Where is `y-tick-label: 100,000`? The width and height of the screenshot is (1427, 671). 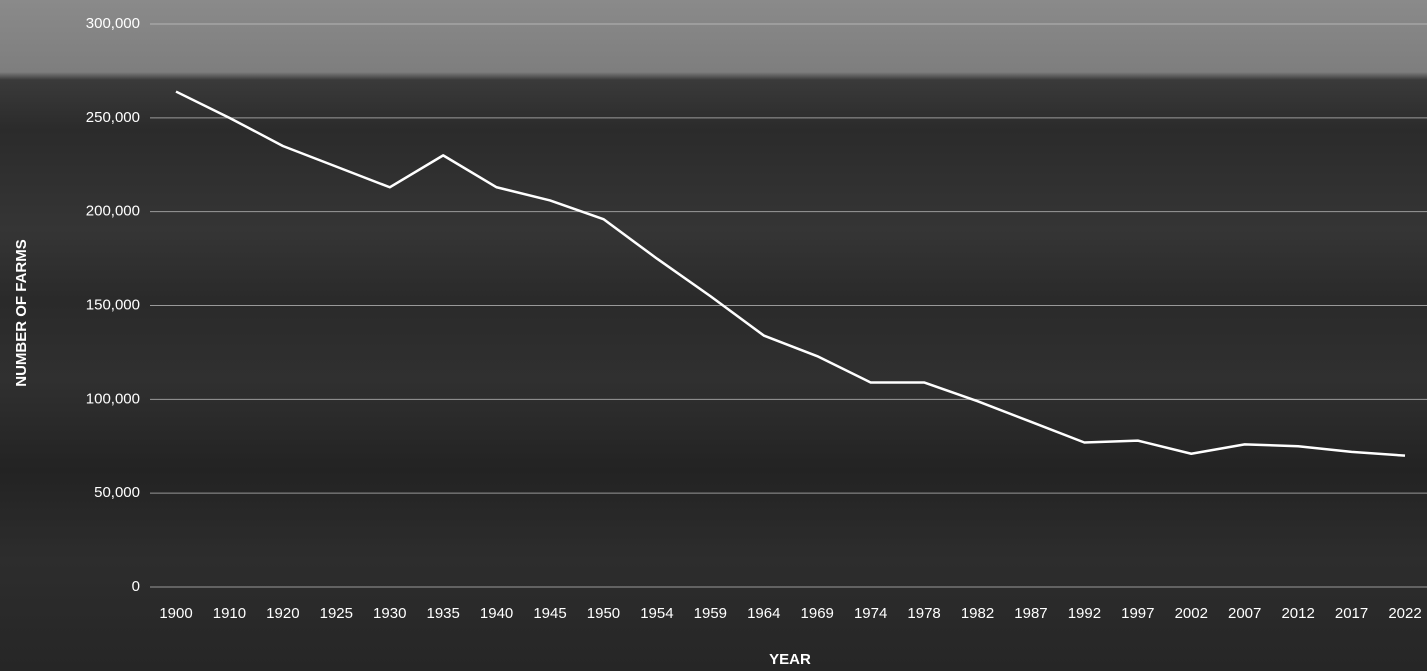
y-tick-label: 100,000 is located at coordinates (113, 398).